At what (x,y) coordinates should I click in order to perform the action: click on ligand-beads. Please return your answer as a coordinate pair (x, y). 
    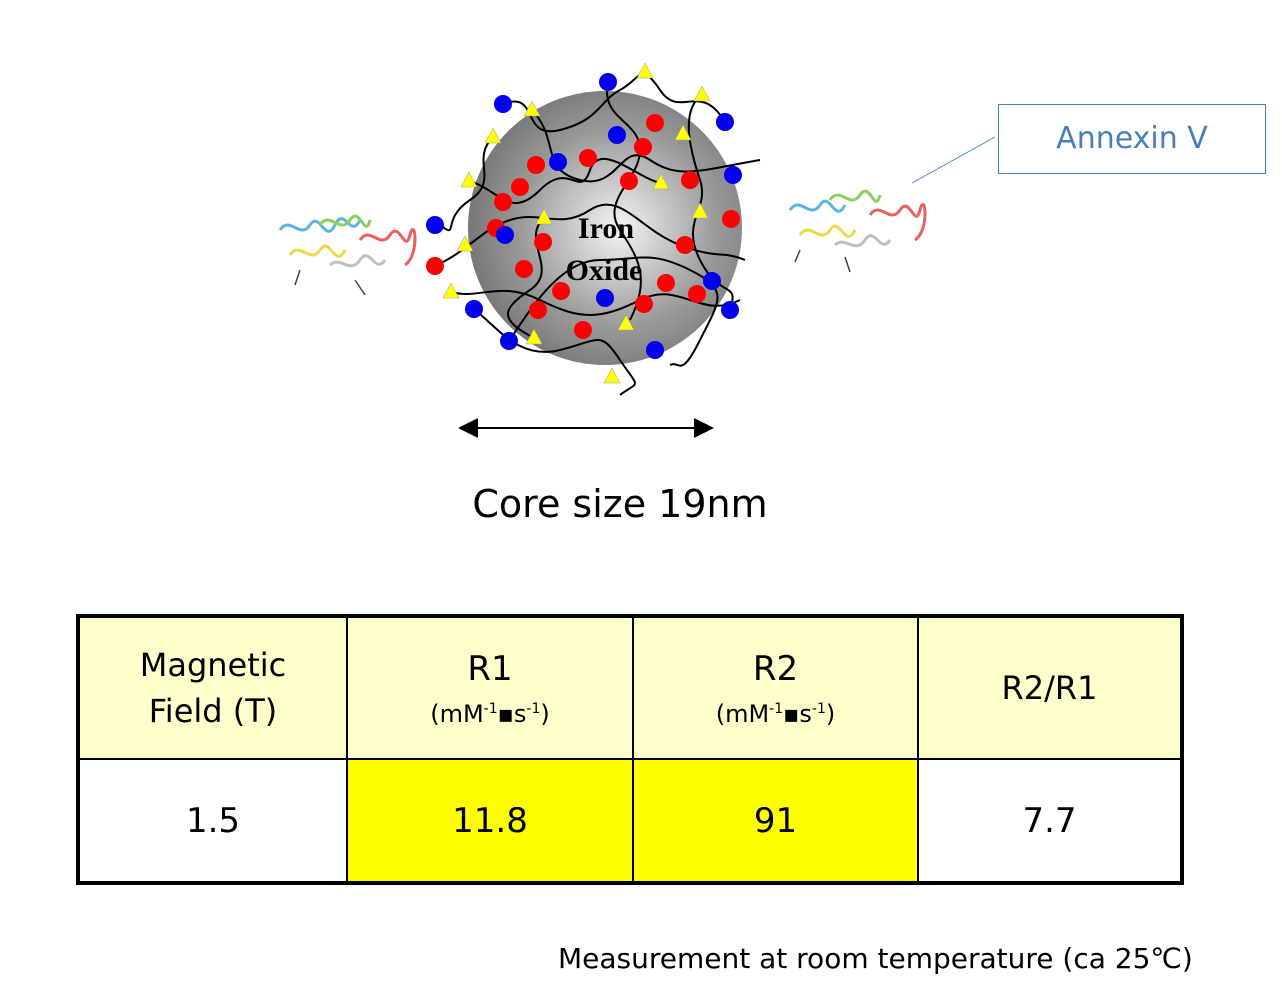
    Looking at the image, I should click on (584, 223).